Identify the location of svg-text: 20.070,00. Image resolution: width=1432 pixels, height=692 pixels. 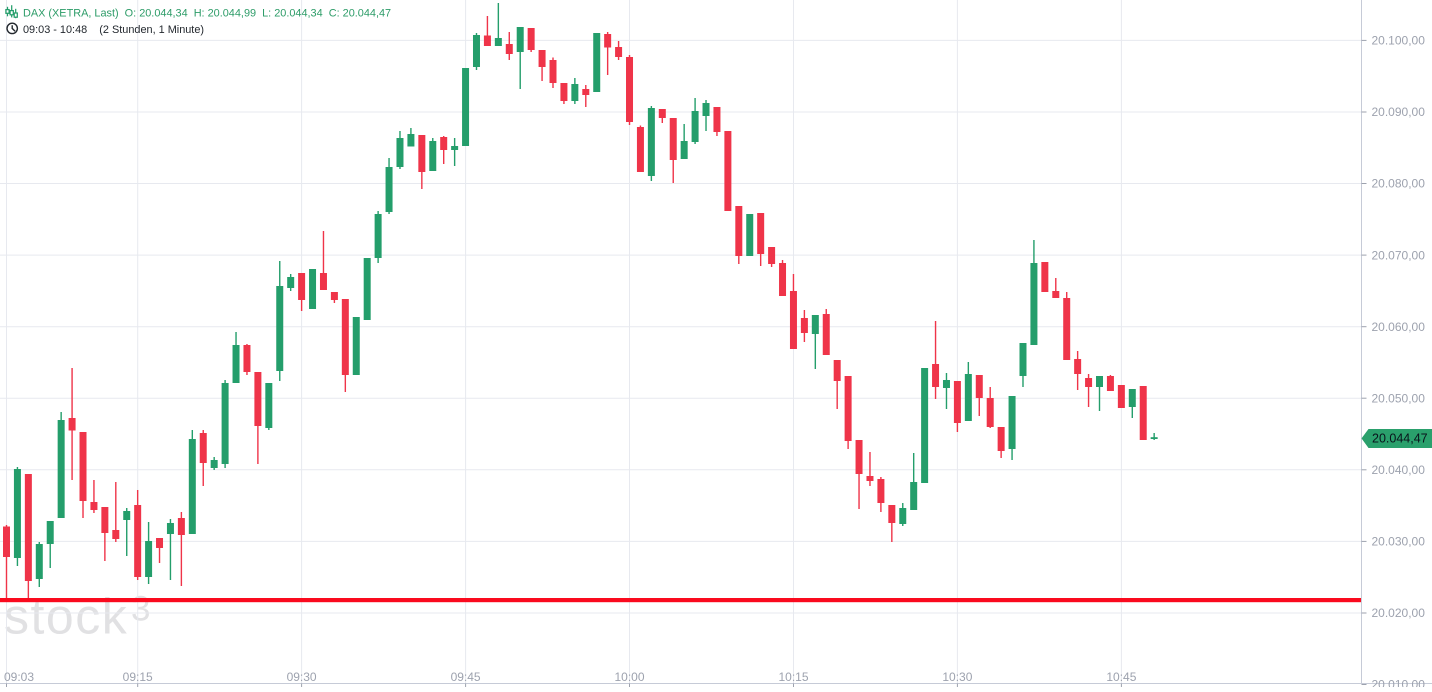
(1399, 255).